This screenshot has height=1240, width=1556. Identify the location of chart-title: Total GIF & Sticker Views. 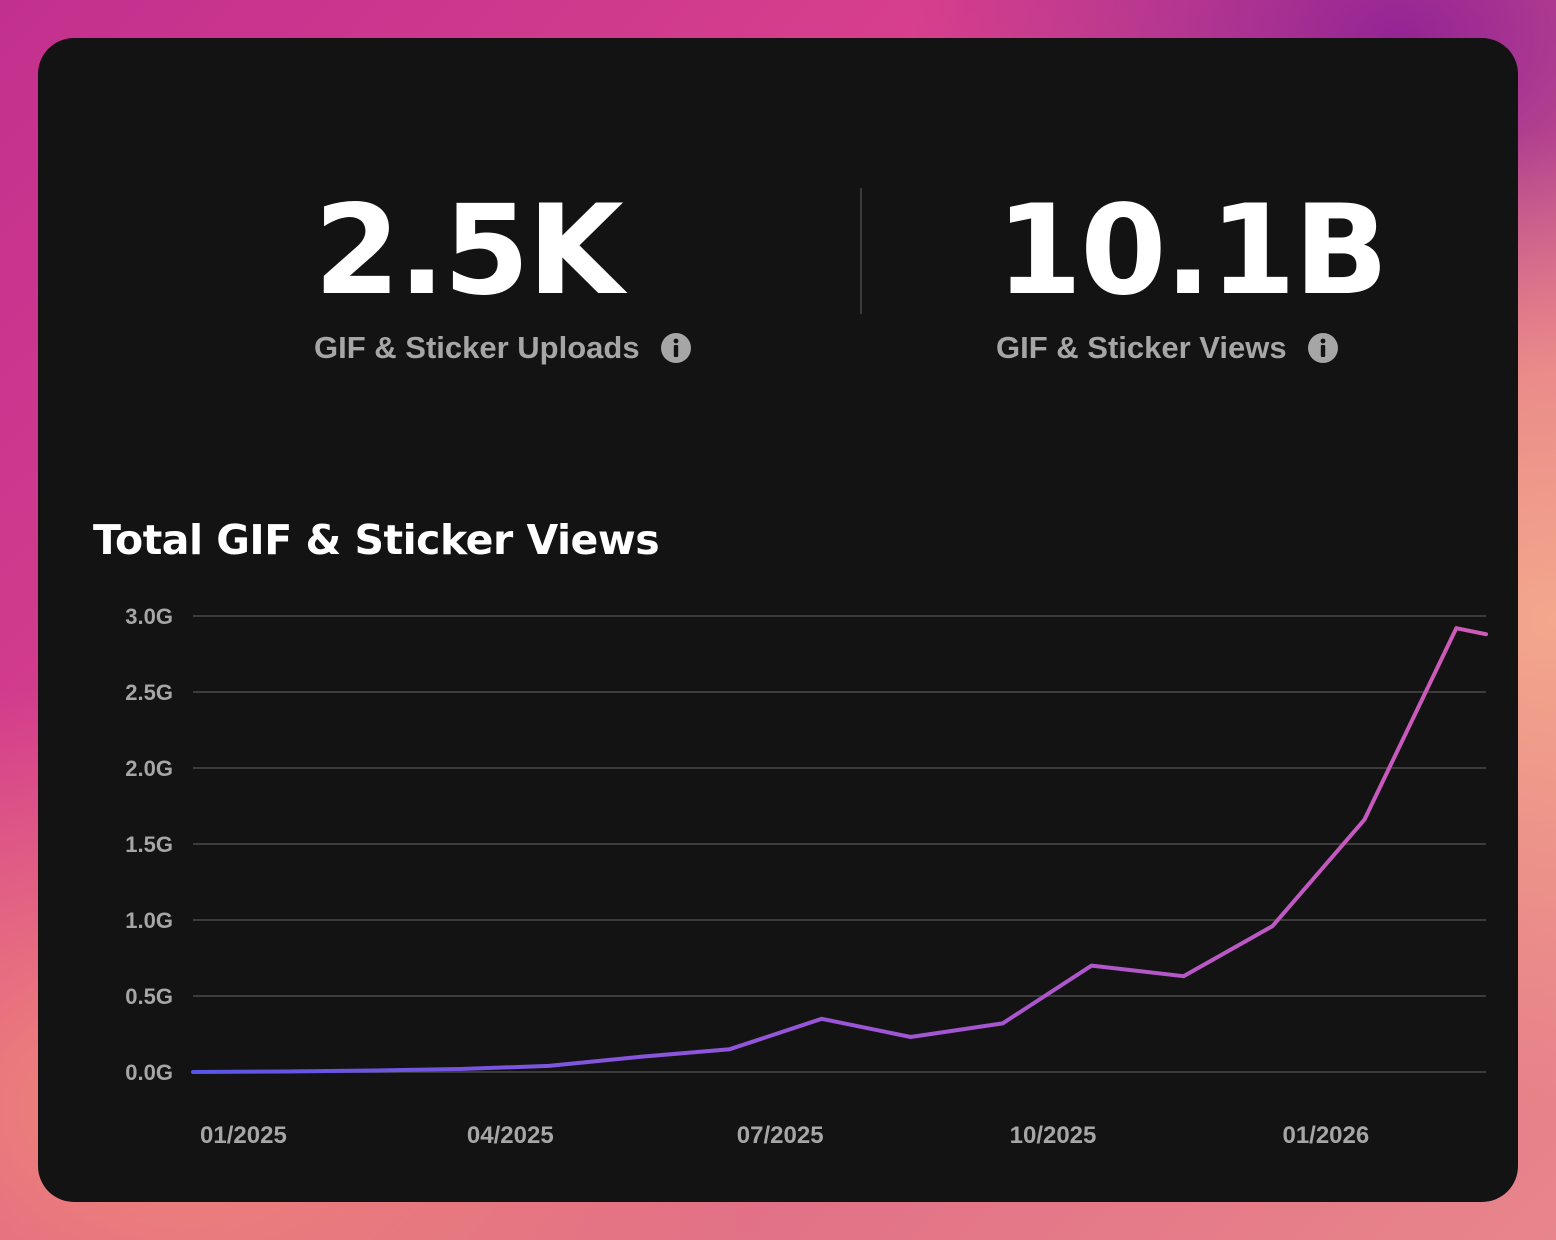
(376, 540).